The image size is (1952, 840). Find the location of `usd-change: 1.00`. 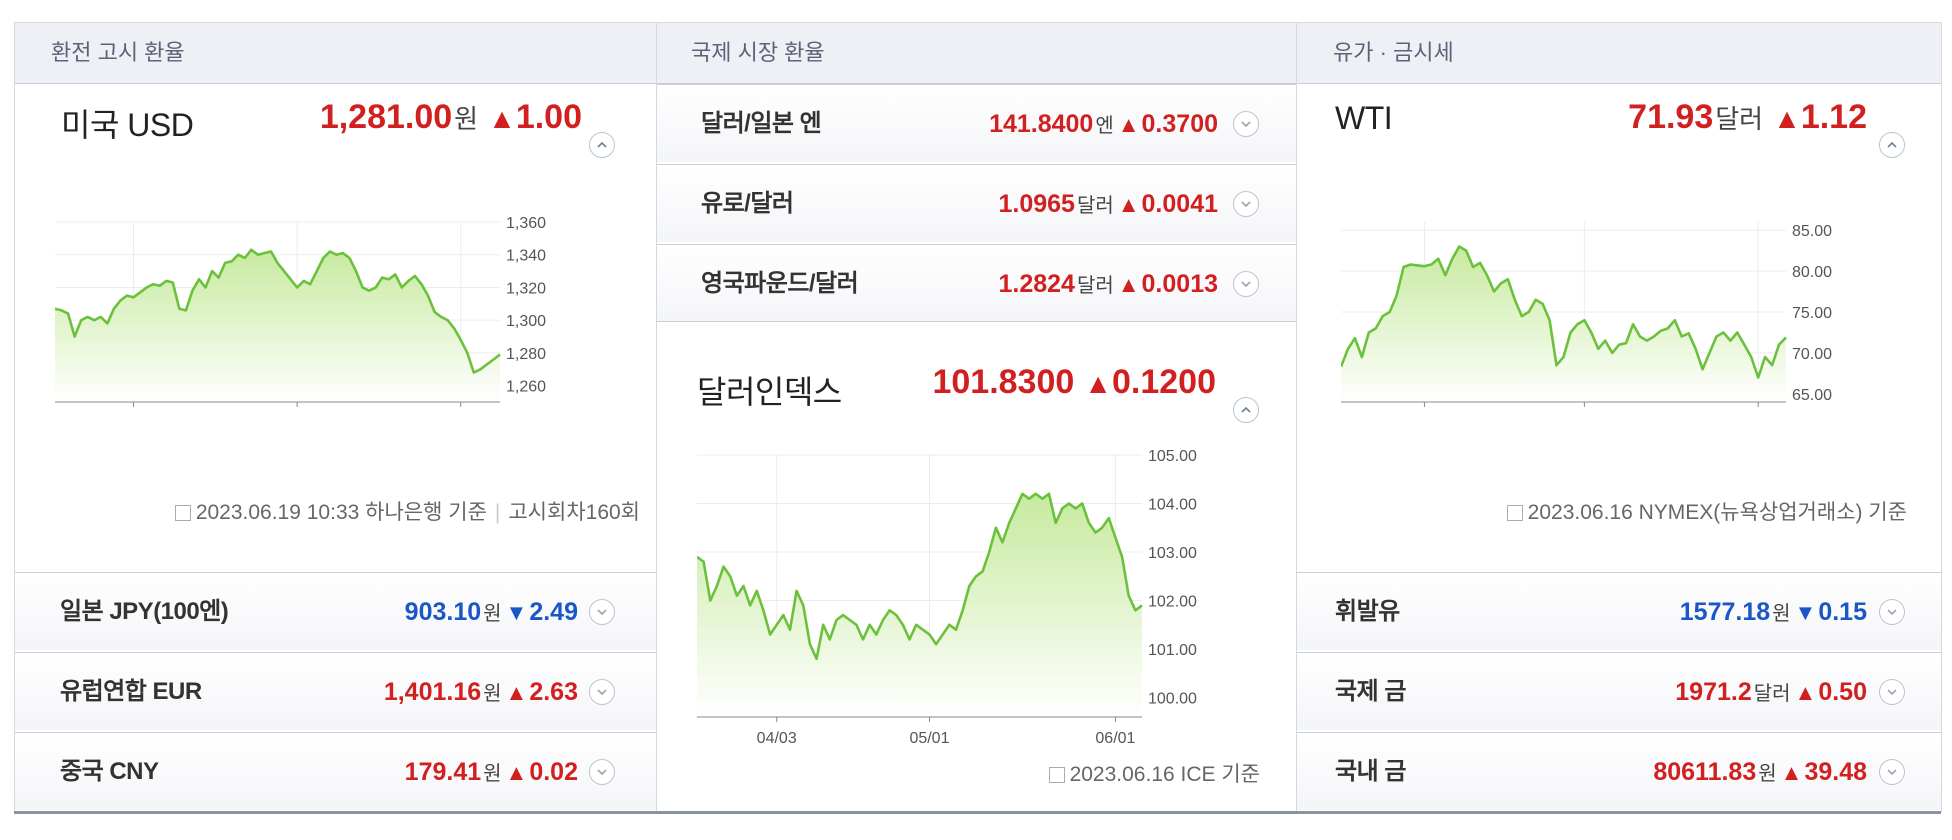

usd-change: 1.00 is located at coordinates (548, 117).